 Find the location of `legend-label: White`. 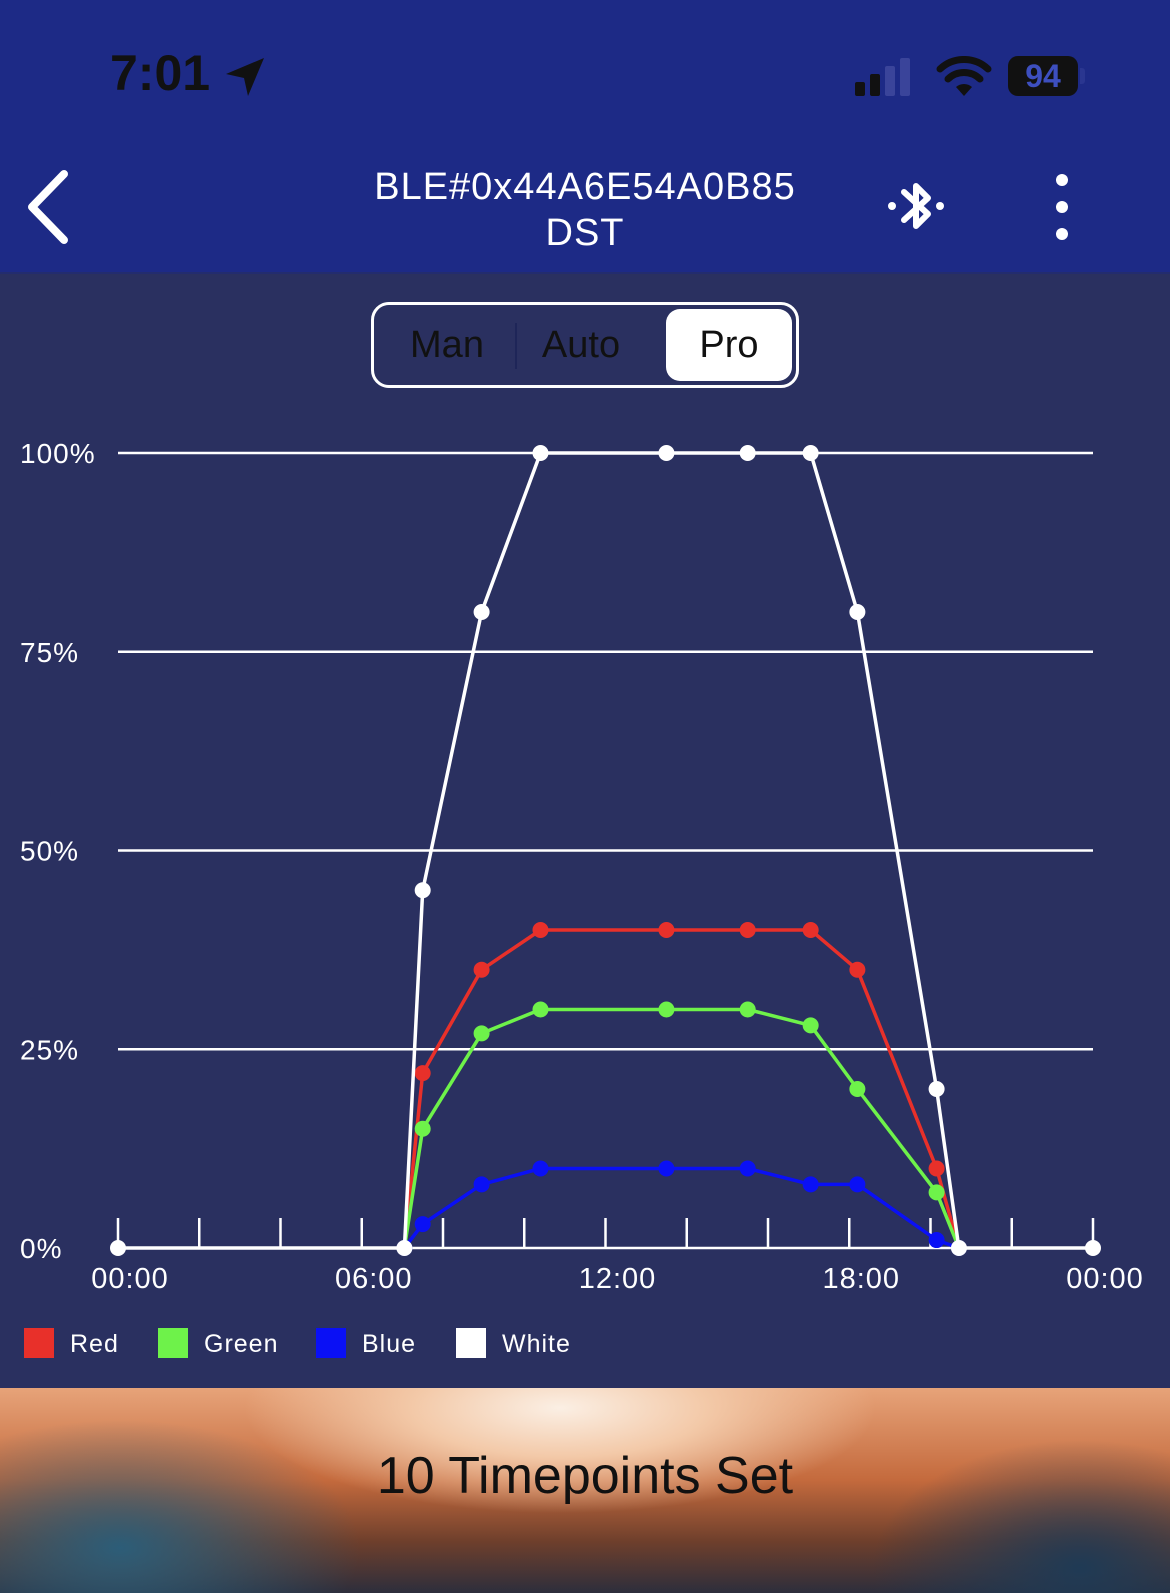

legend-label: White is located at coordinates (536, 1344).